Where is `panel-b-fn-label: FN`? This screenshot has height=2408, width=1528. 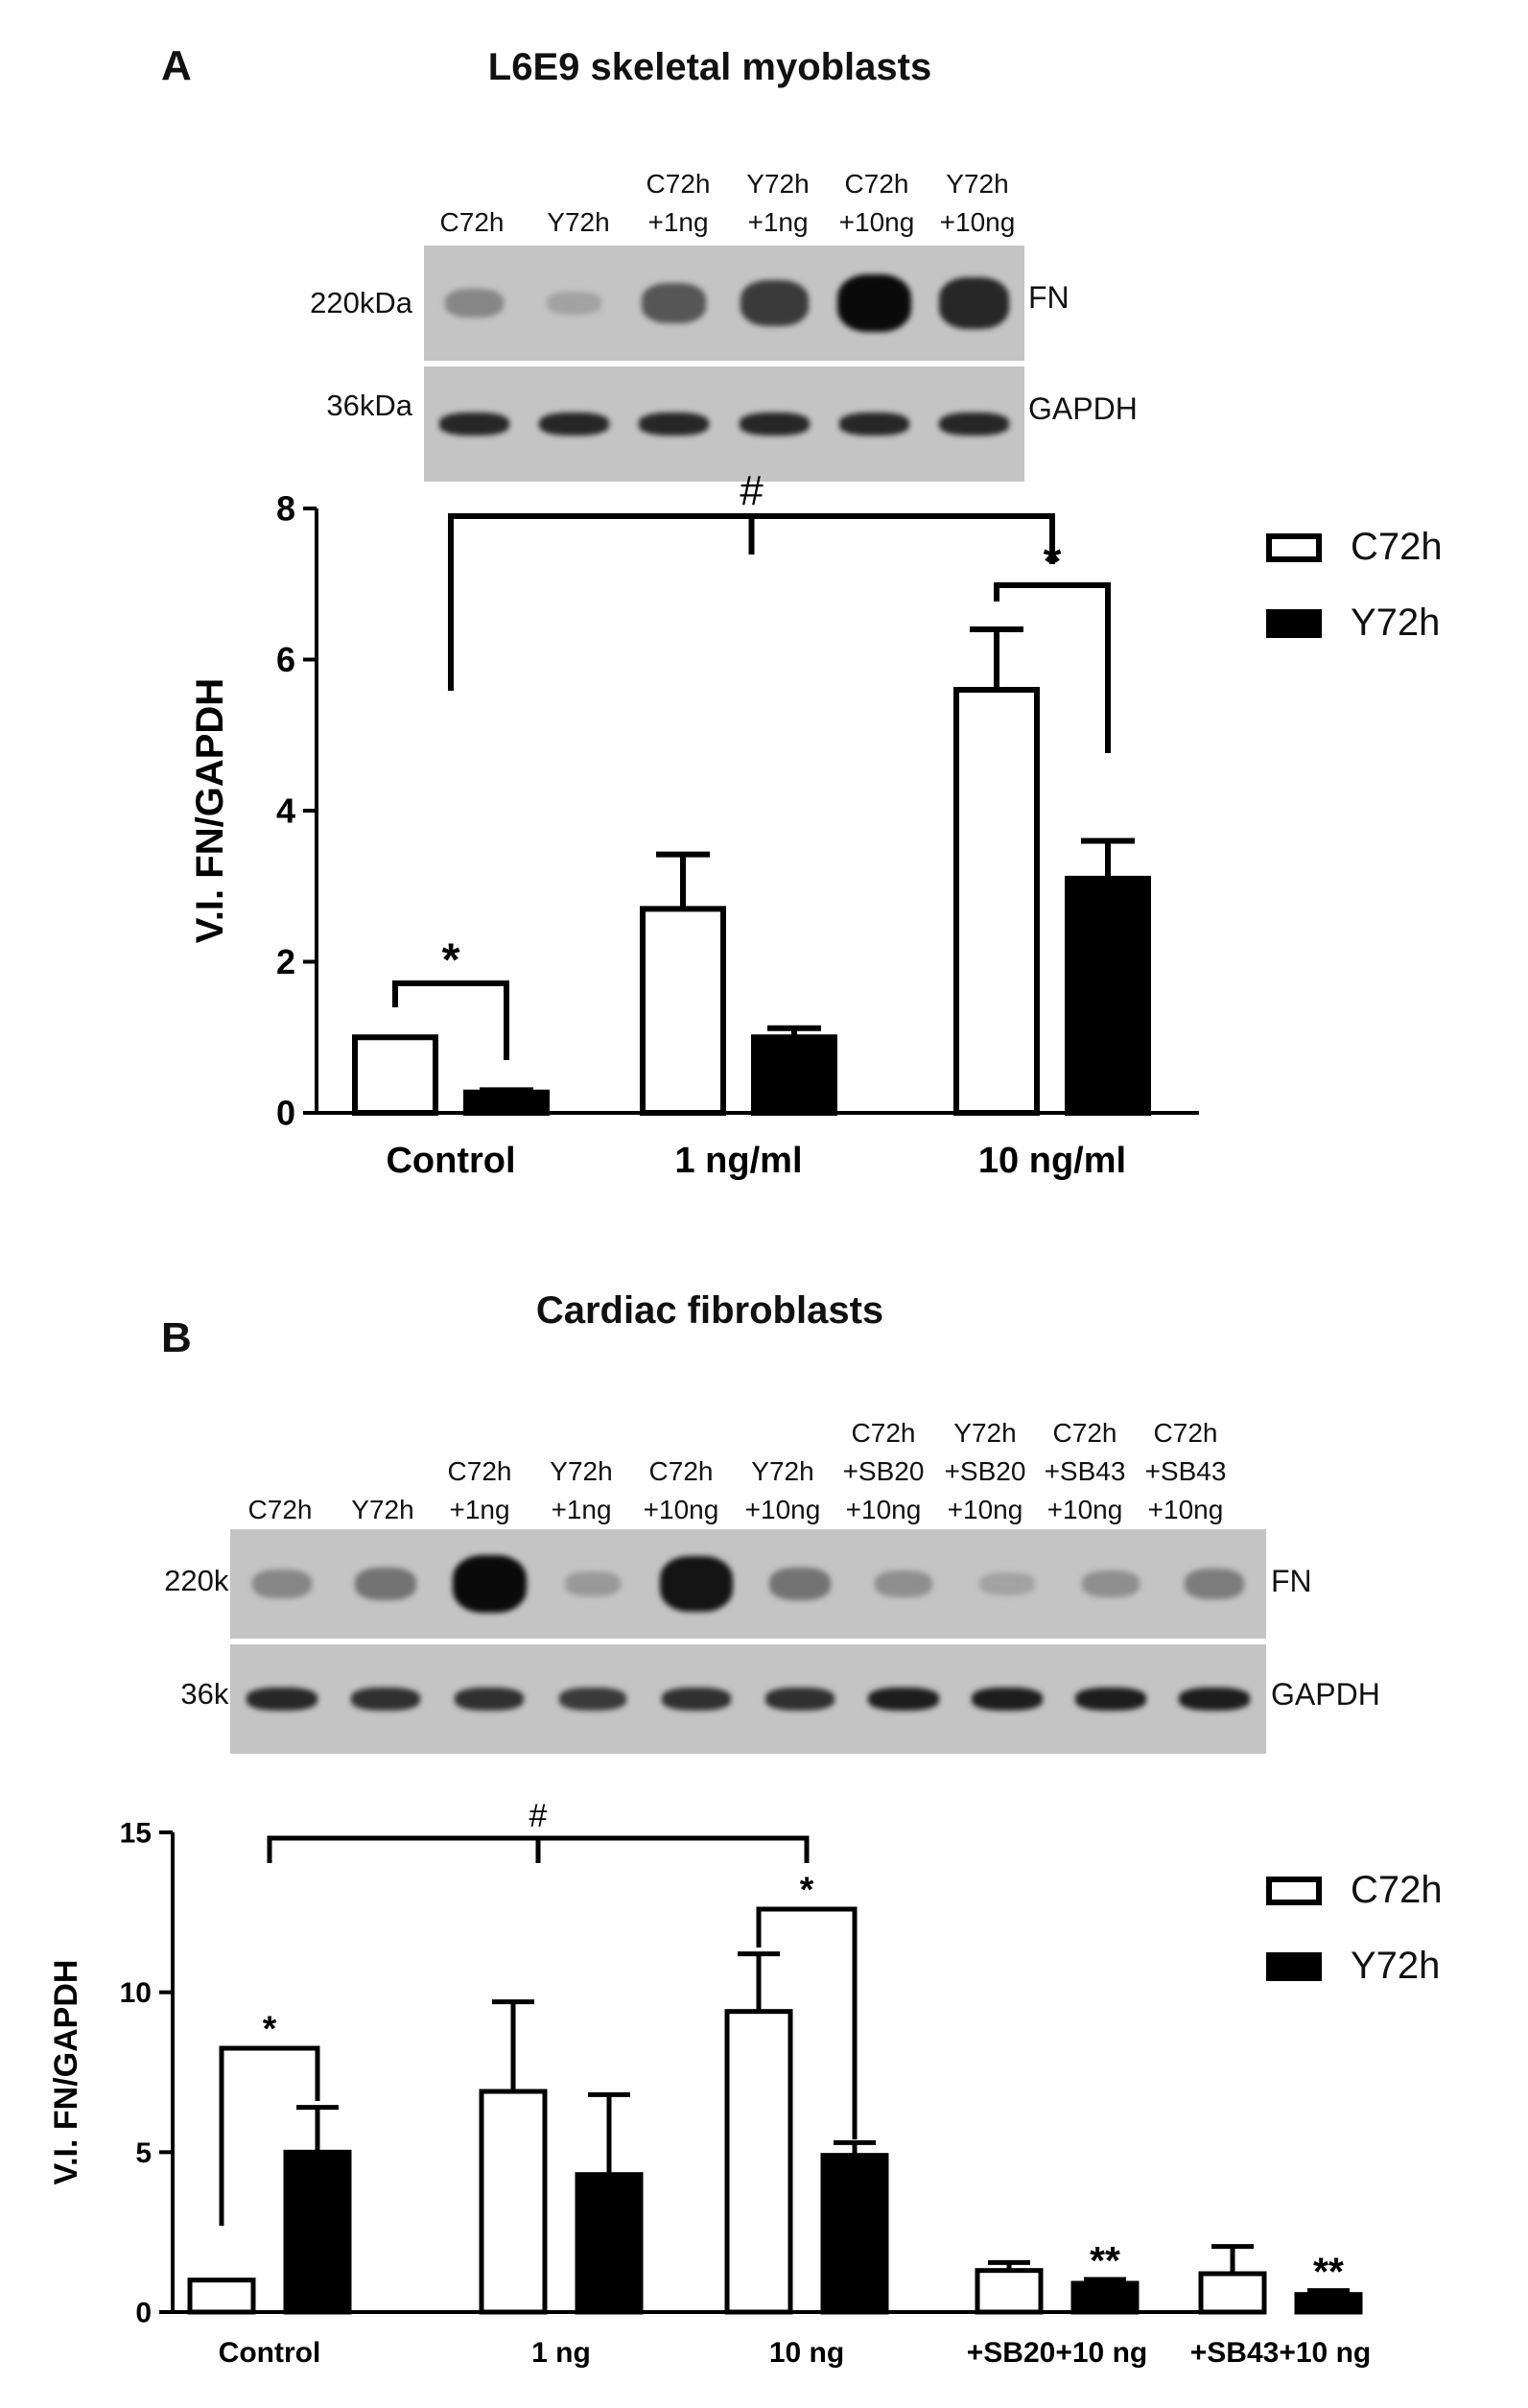 panel-b-fn-label: FN is located at coordinates (1291, 1581).